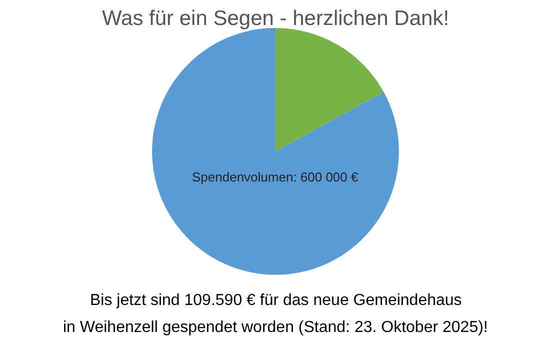 The image size is (551, 348). What do you see at coordinates (276, 176) in the screenshot?
I see `slice-label: Spendenvolumen: 600 000 €` at bounding box center [276, 176].